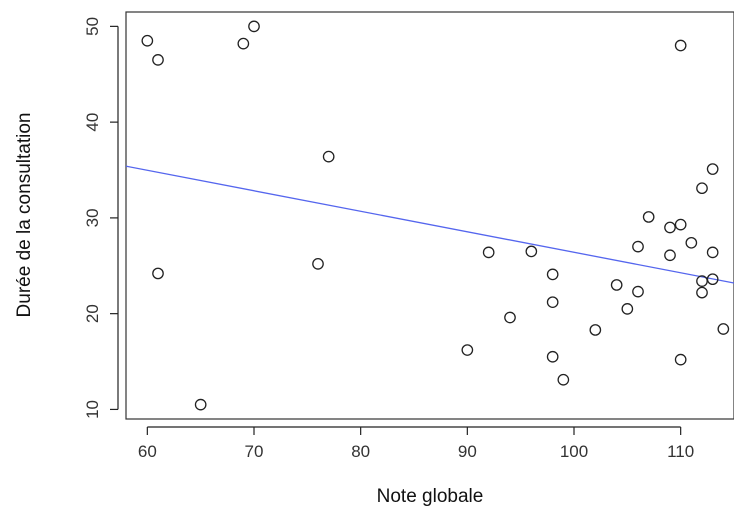 The width and height of the screenshot is (734, 509). Describe the element at coordinates (92, 122) in the screenshot. I see `y-tick-label: 40` at that location.